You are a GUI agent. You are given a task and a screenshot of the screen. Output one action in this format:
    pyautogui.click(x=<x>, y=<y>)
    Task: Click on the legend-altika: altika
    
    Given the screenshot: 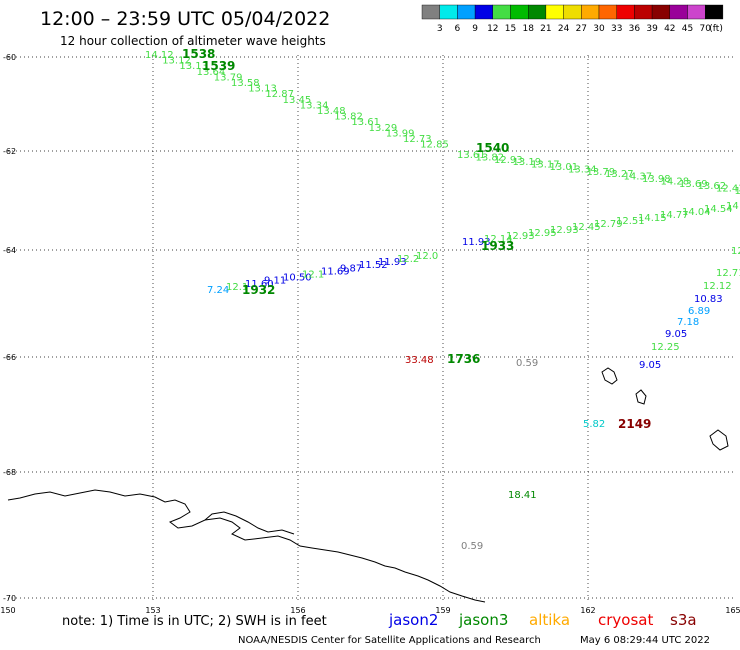 What is the action you would take?
    pyautogui.click(x=549, y=620)
    